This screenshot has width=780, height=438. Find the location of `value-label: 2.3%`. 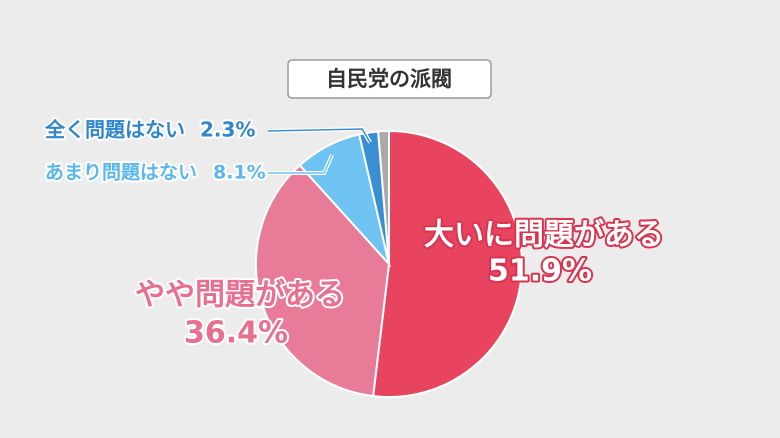

value-label: 2.3% is located at coordinates (227, 130).